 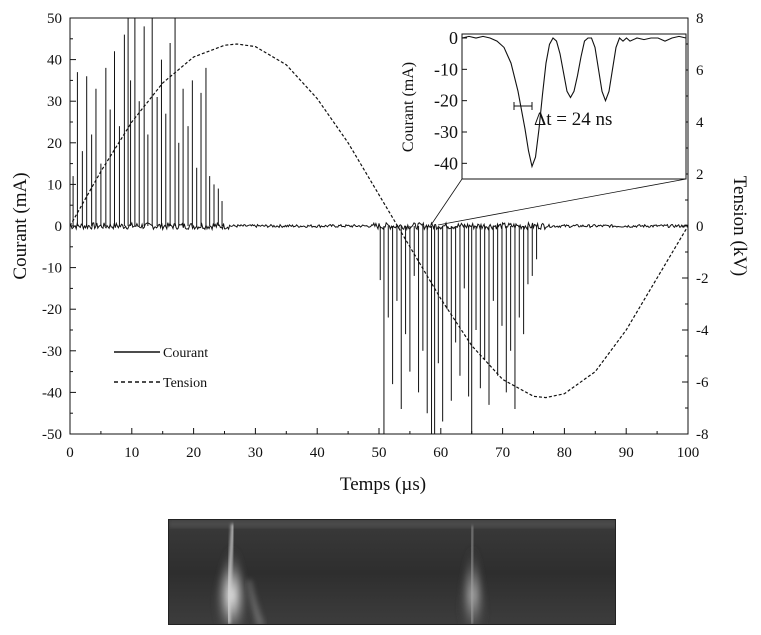 I want to click on inset-series, so click(x=574, y=102).